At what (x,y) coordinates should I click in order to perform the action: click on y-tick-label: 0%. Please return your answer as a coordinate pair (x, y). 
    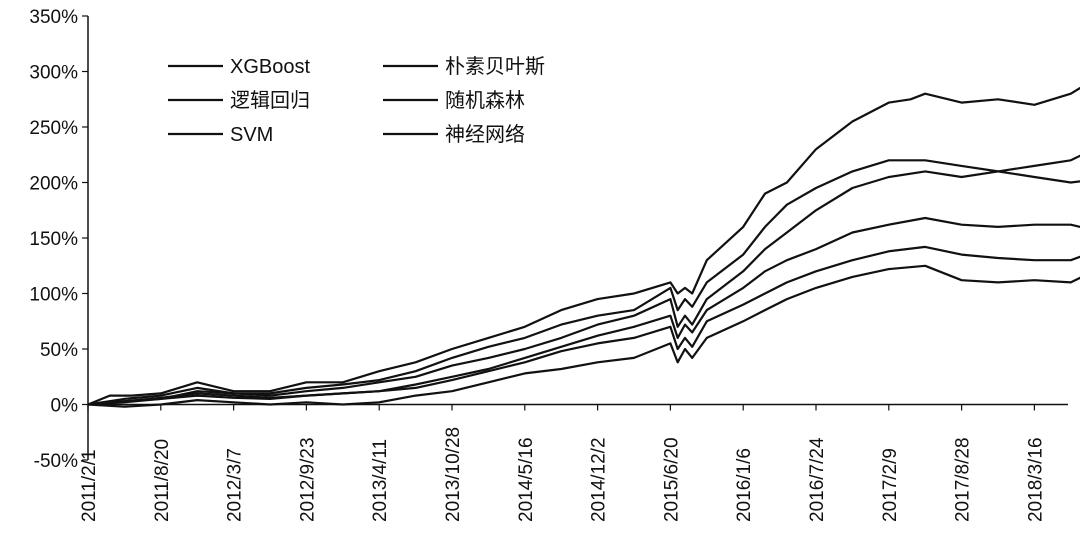
    Looking at the image, I should click on (65, 406).